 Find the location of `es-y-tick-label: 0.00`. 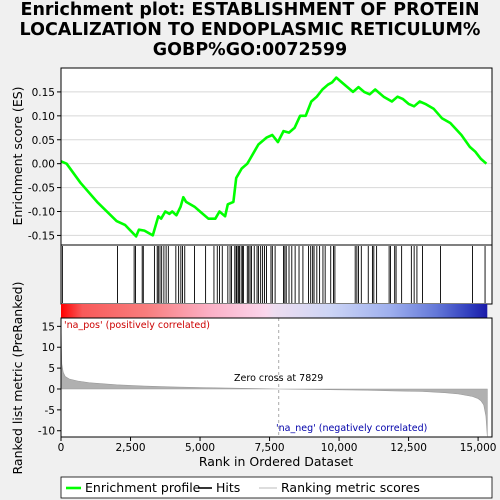

es-y-tick-label: 0.00 is located at coordinates (43, 165).